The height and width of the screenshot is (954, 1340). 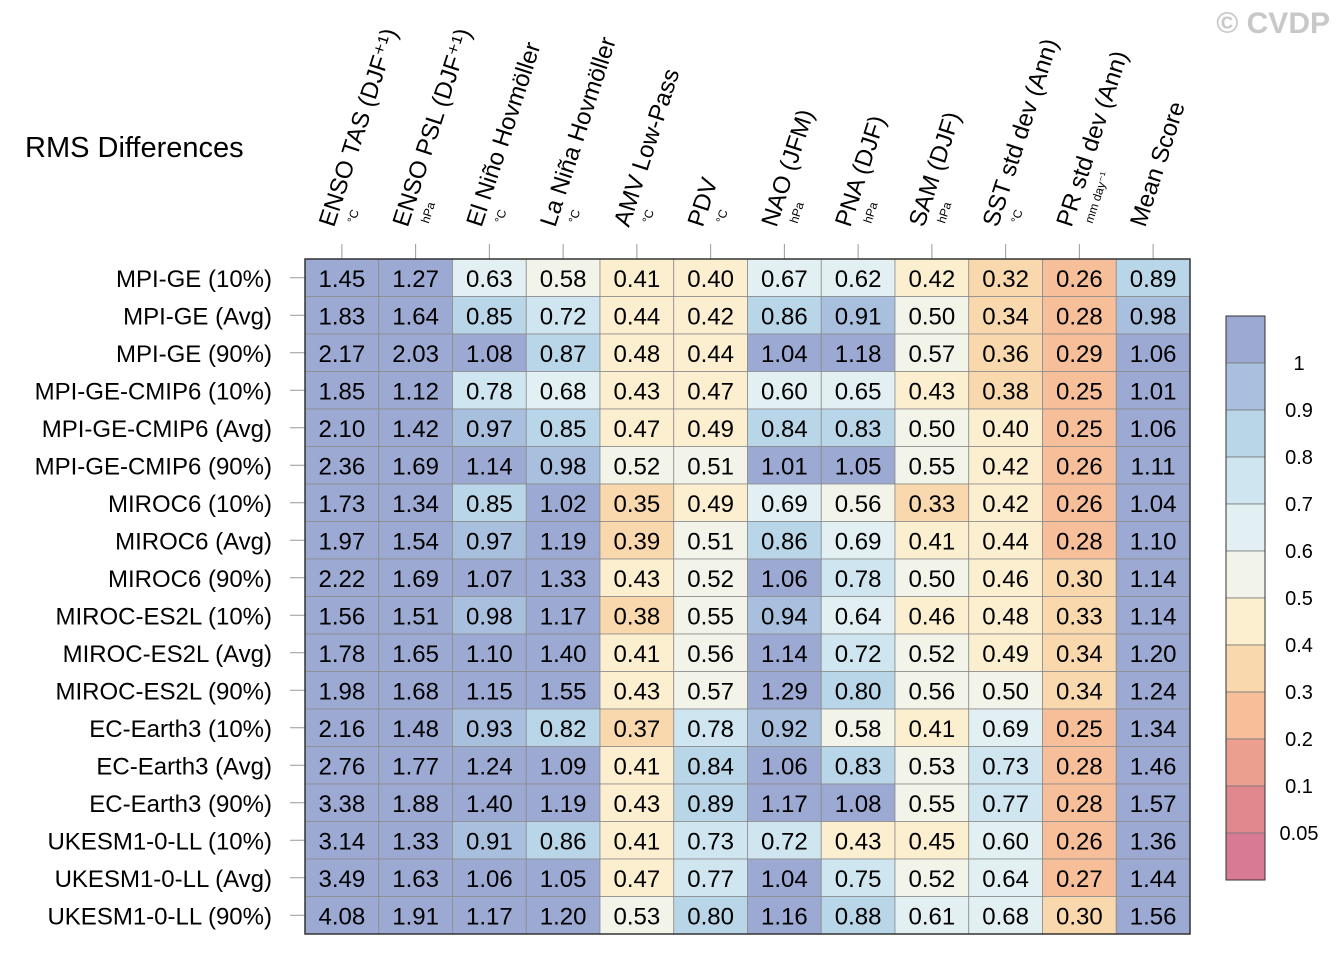 I want to click on column-unit-label: °C, so click(x=648, y=215).